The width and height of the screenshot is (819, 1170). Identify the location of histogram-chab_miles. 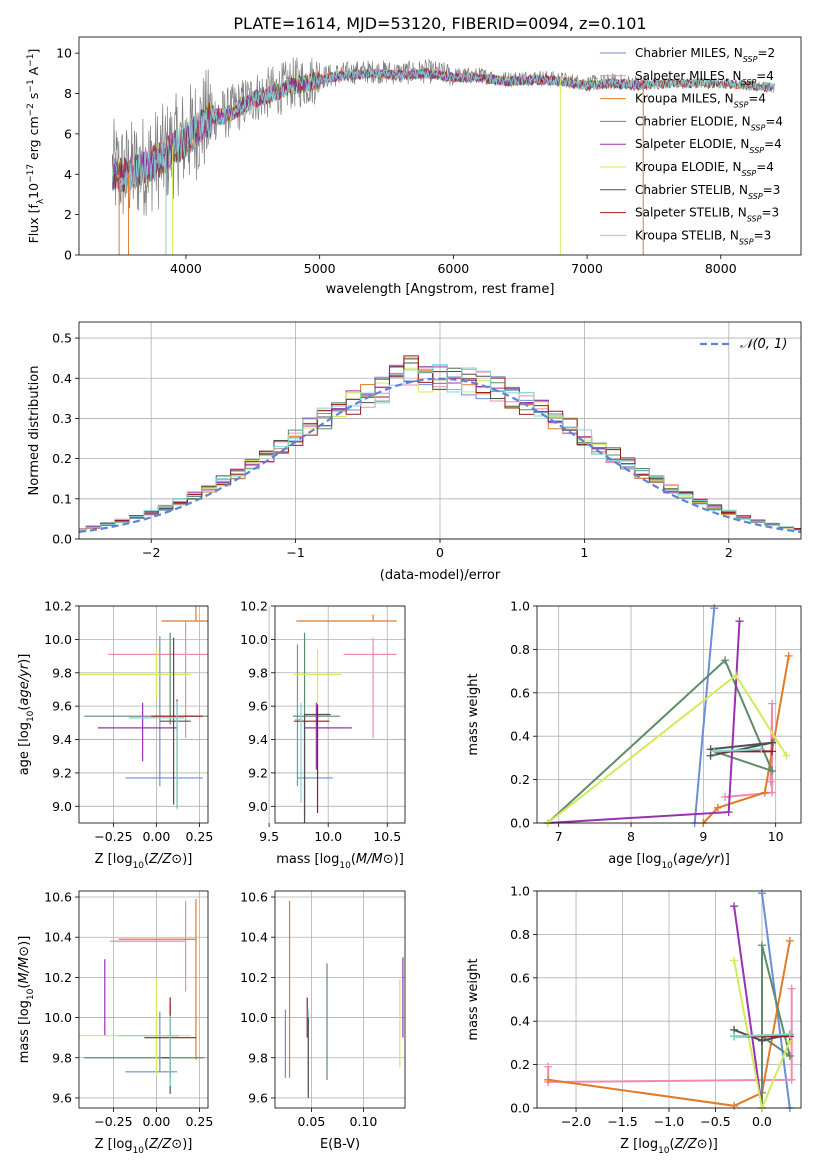
(440, 447).